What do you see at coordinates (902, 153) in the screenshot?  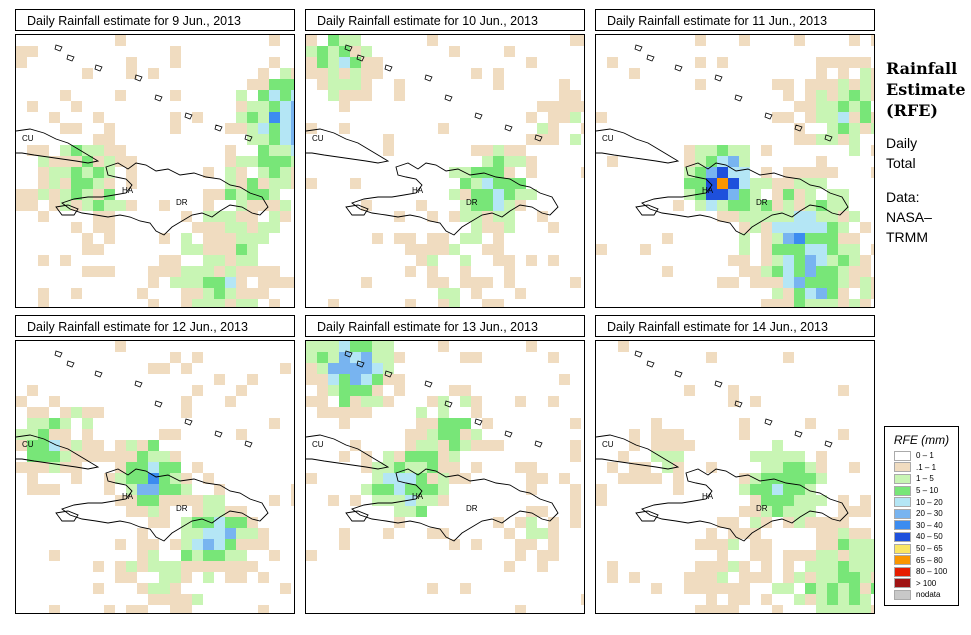 I see `product-period: Daily Total` at bounding box center [902, 153].